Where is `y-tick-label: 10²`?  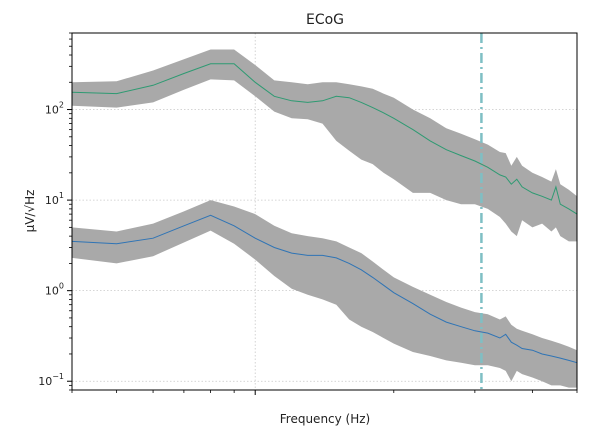 y-tick-label: 10² is located at coordinates (54, 109).